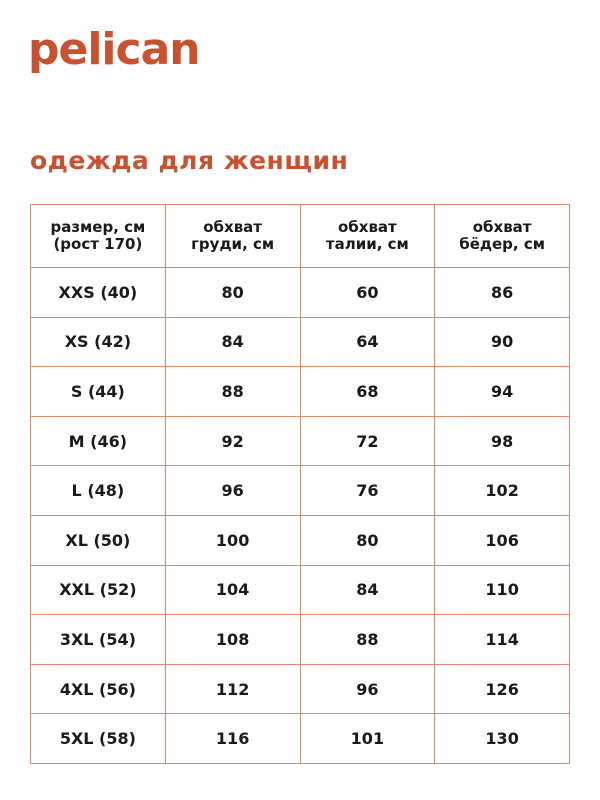 This screenshot has width=600, height=800. I want to click on table-row: XS (42) 84 64 90, so click(300, 342).